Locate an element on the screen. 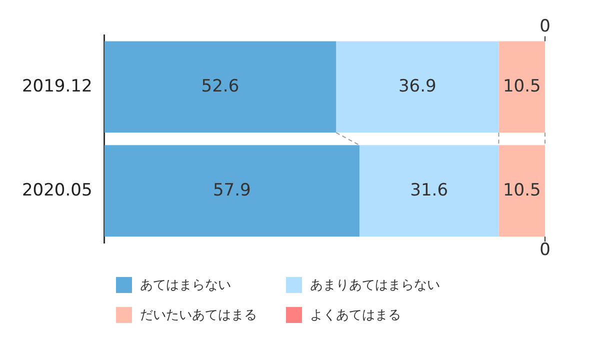  data-label: 36.9 is located at coordinates (417, 86).